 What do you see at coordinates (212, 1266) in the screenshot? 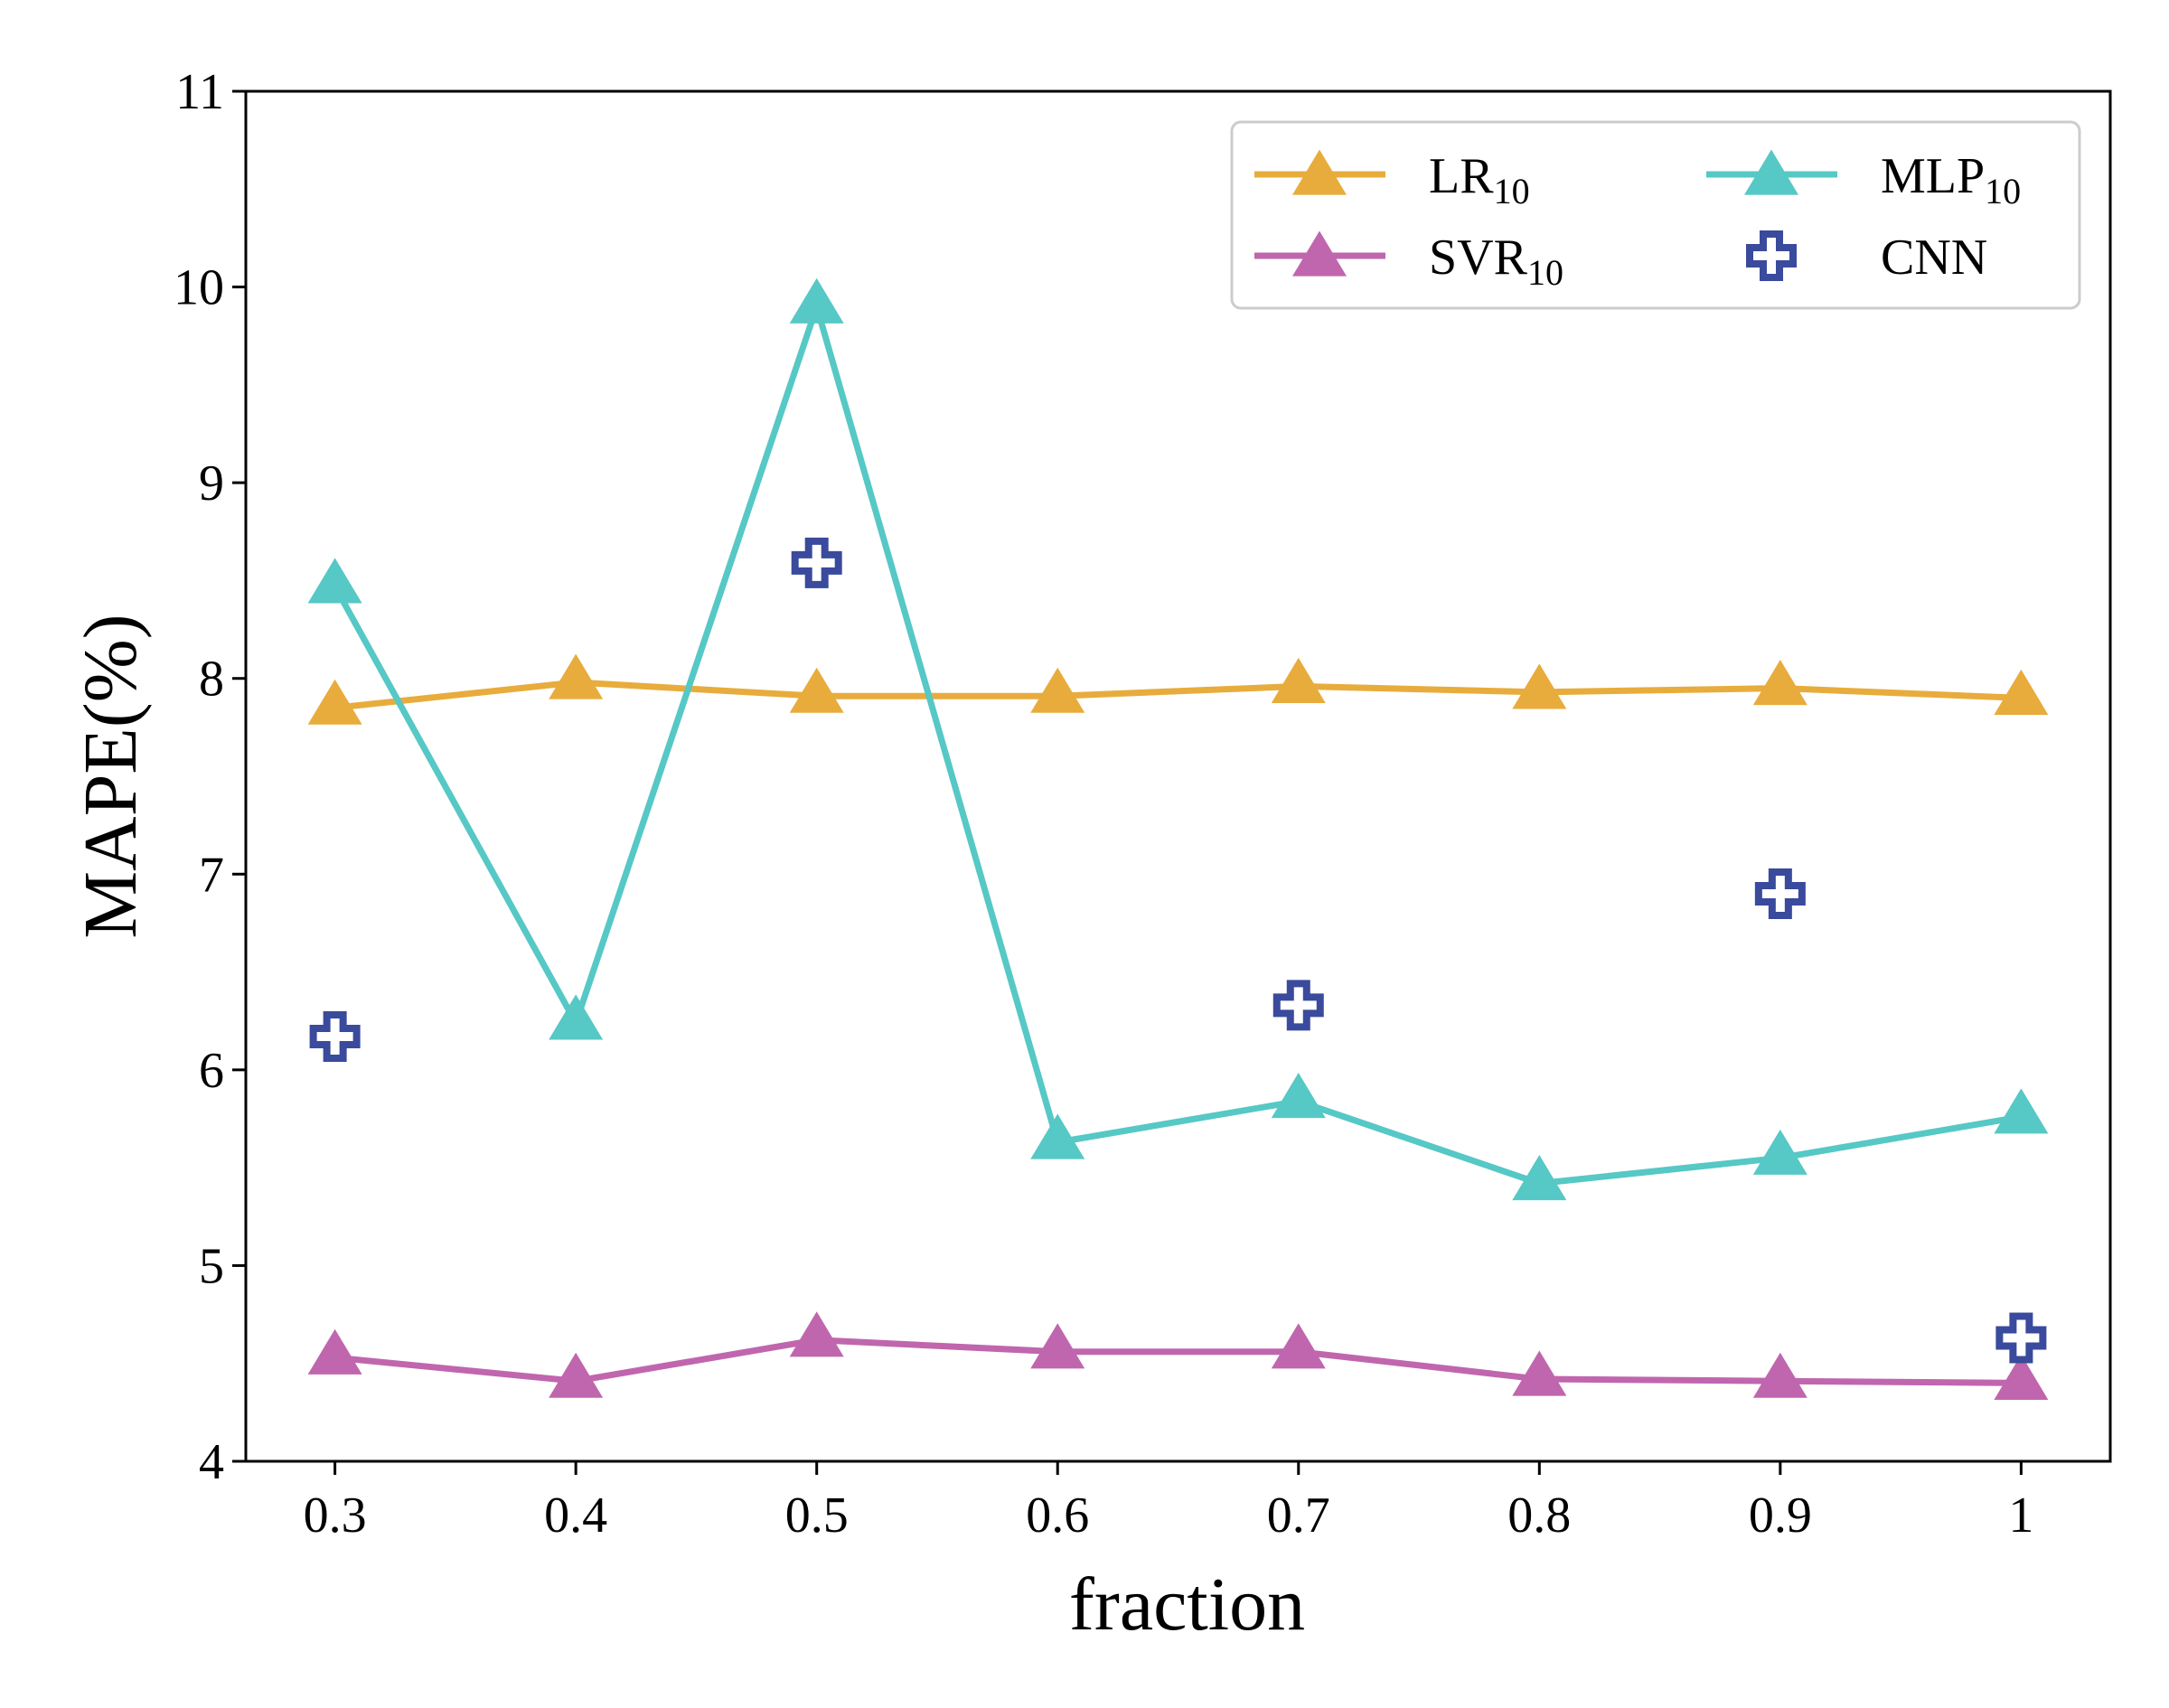
I see `y-tick-label: 5` at bounding box center [212, 1266].